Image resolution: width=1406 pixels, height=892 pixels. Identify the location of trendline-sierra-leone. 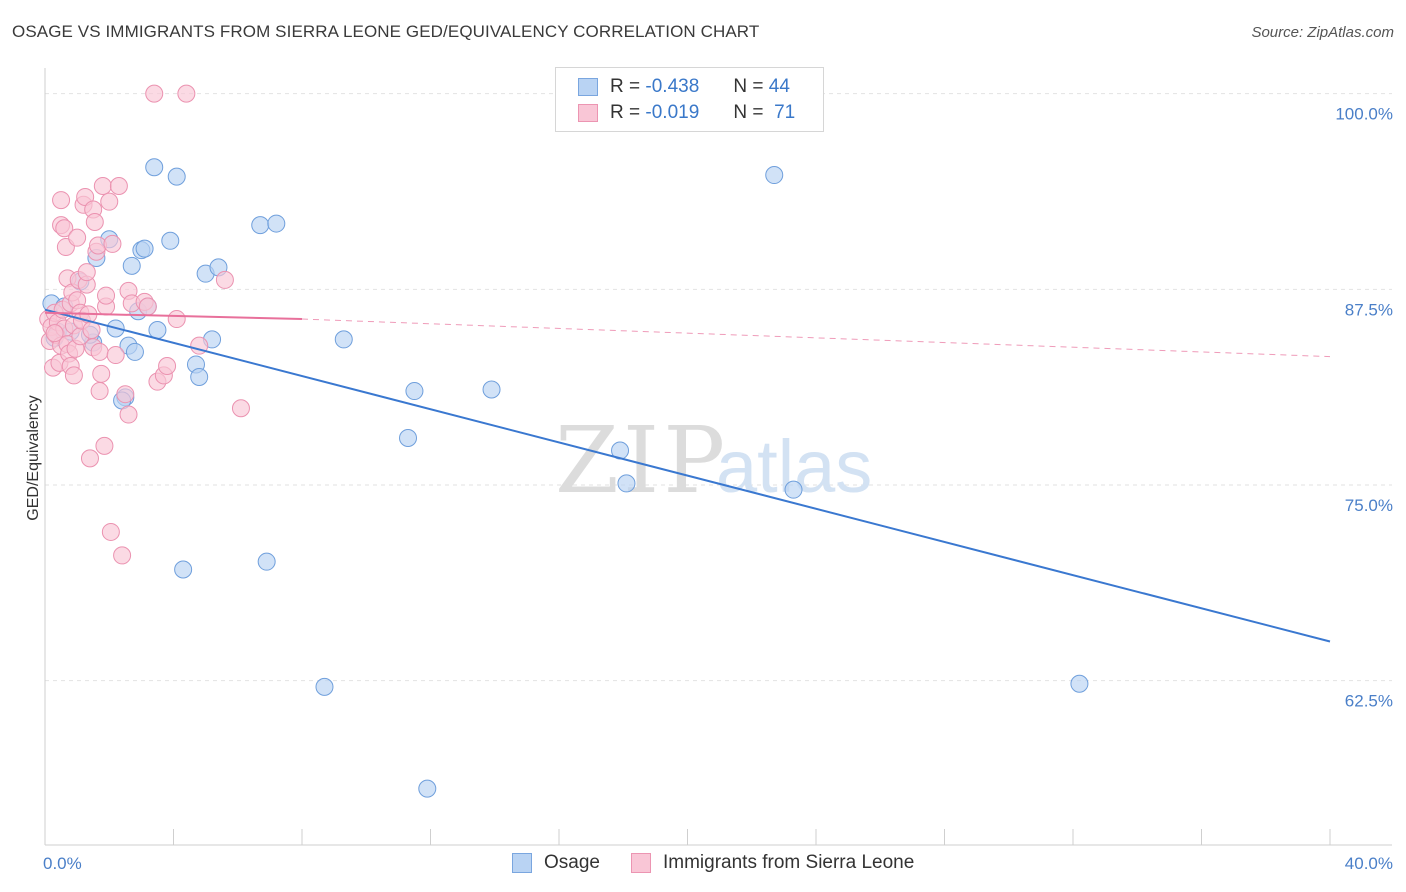
(173, 316).